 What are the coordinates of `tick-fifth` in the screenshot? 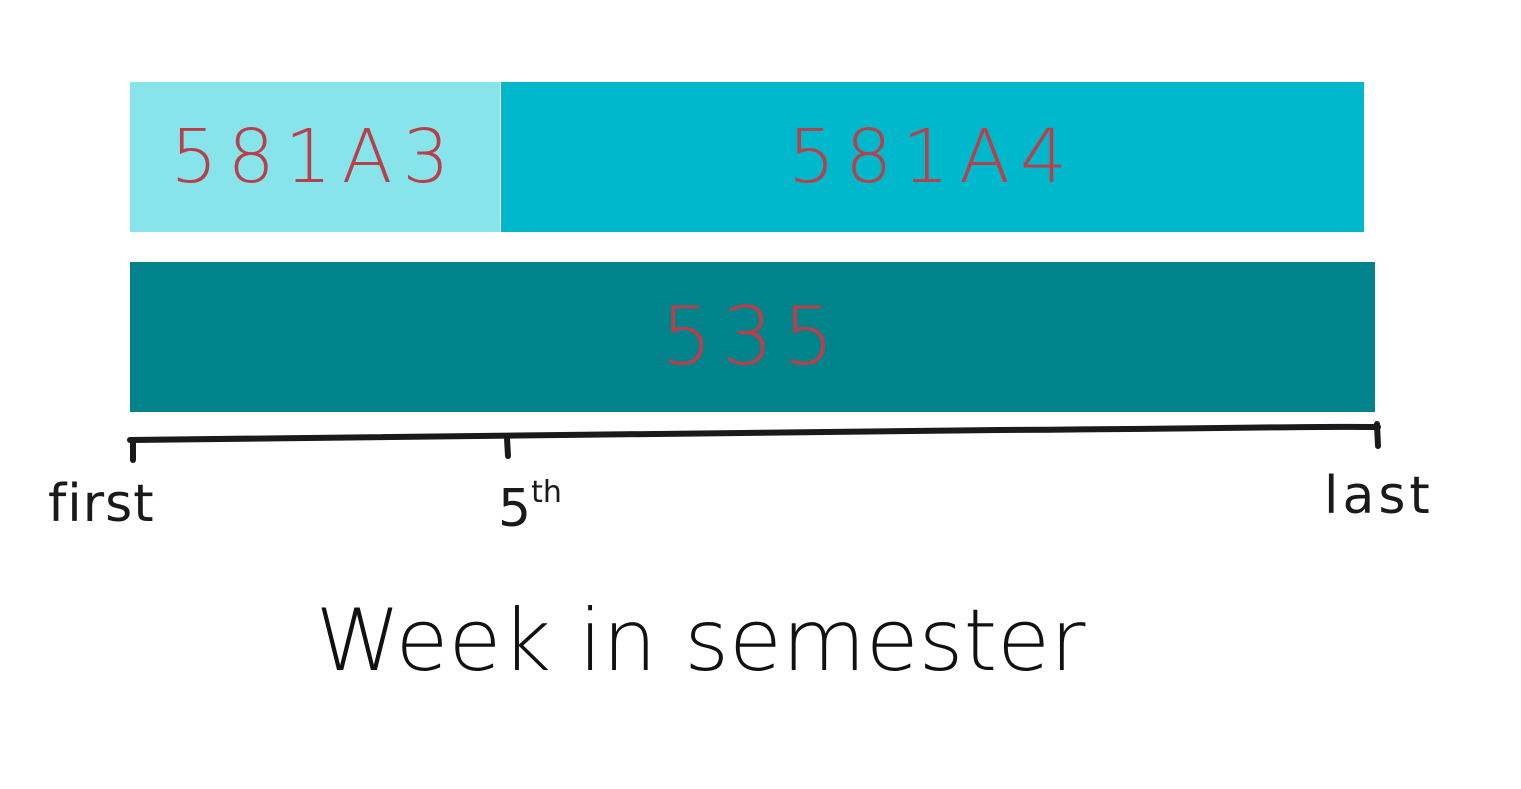 It's located at (507, 447).